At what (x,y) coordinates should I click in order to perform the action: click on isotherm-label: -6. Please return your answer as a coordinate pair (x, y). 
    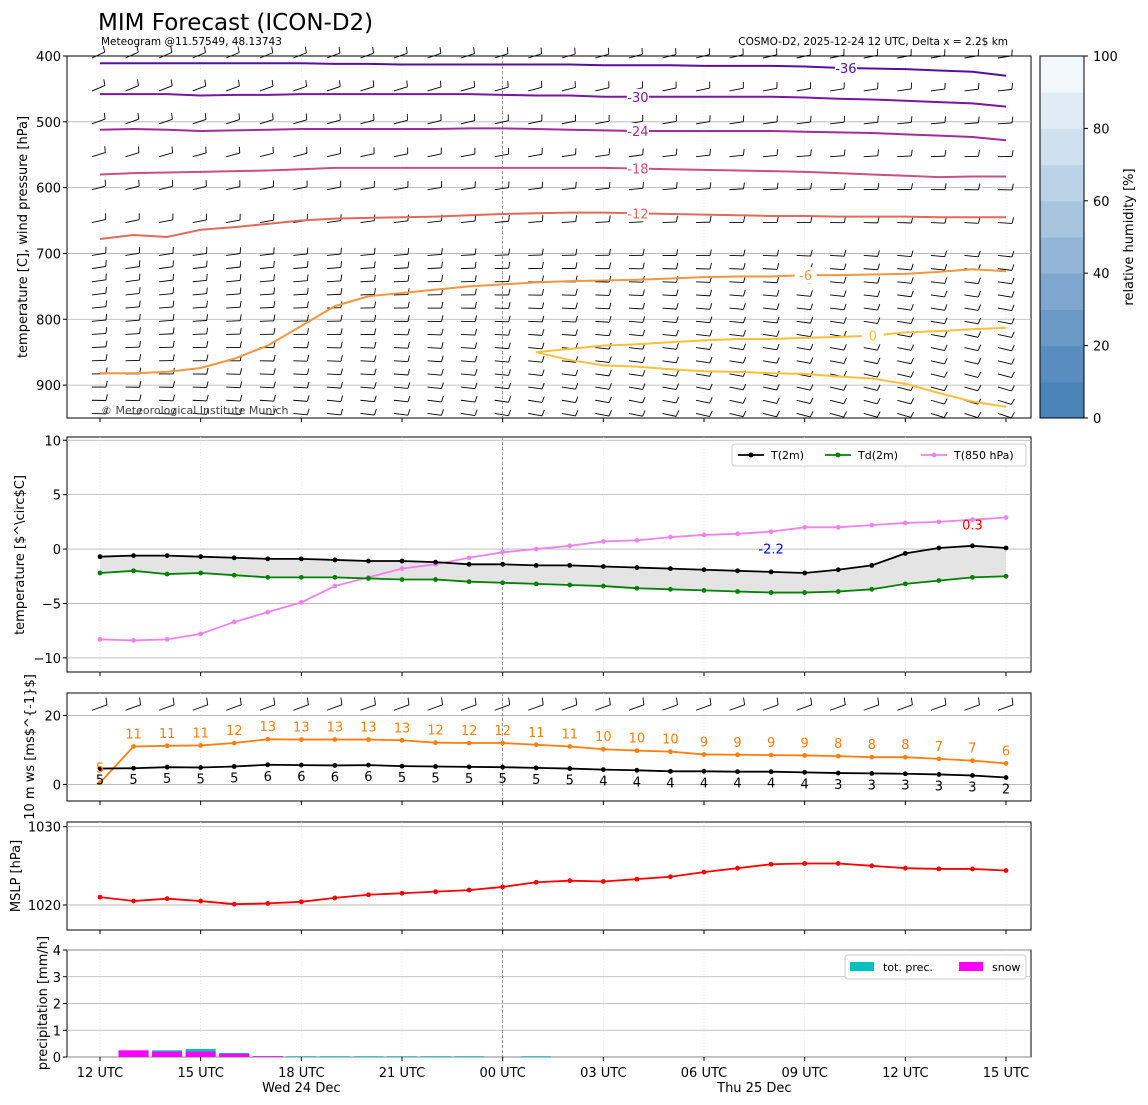
    Looking at the image, I should click on (805, 276).